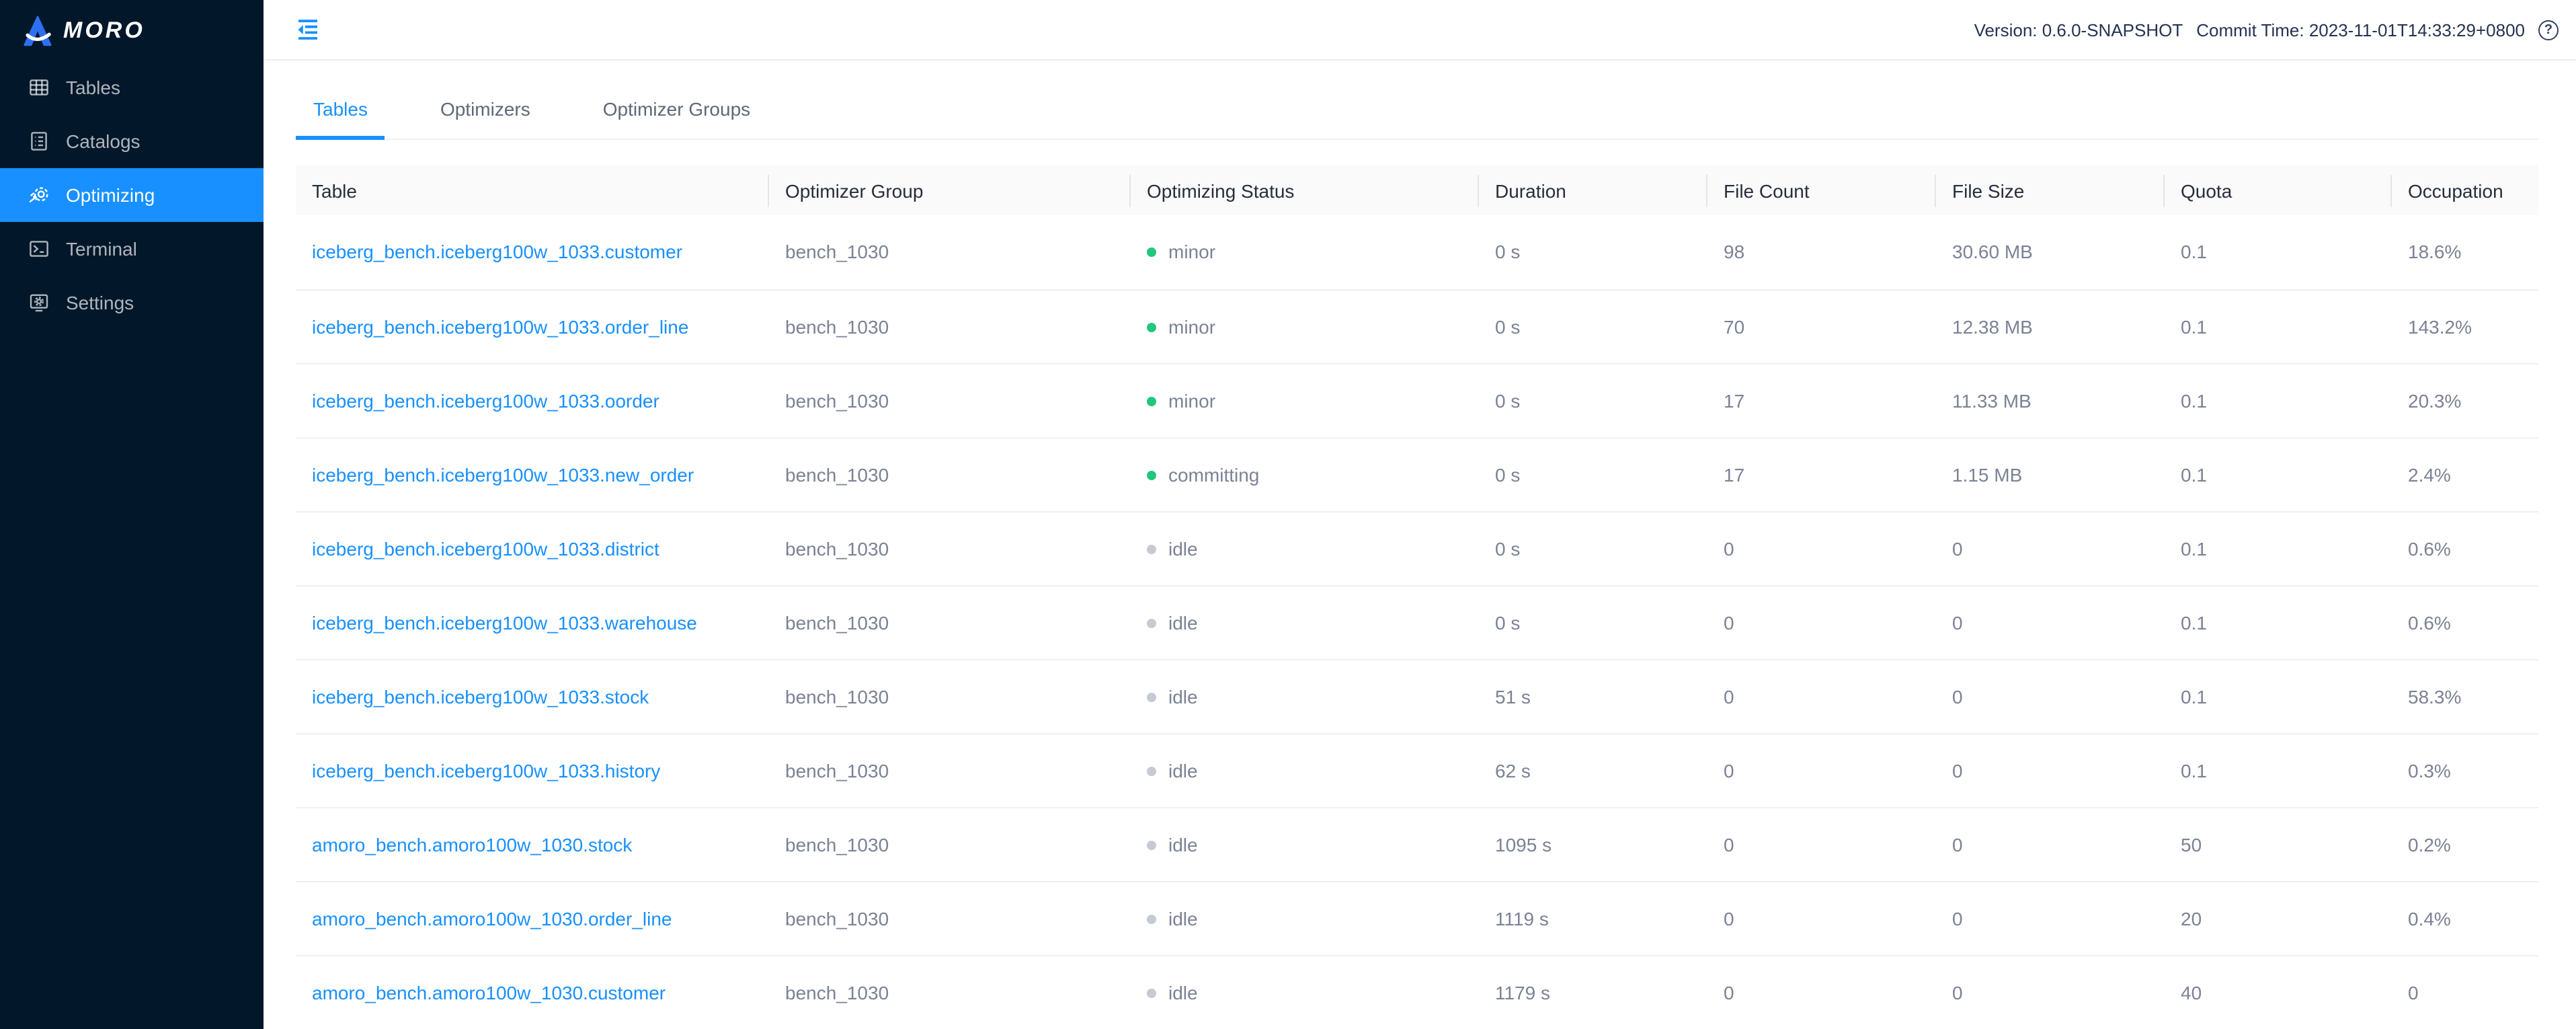 The height and width of the screenshot is (1029, 2576). Describe the element at coordinates (308, 30) in the screenshot. I see `menu-fold-icon` at that location.